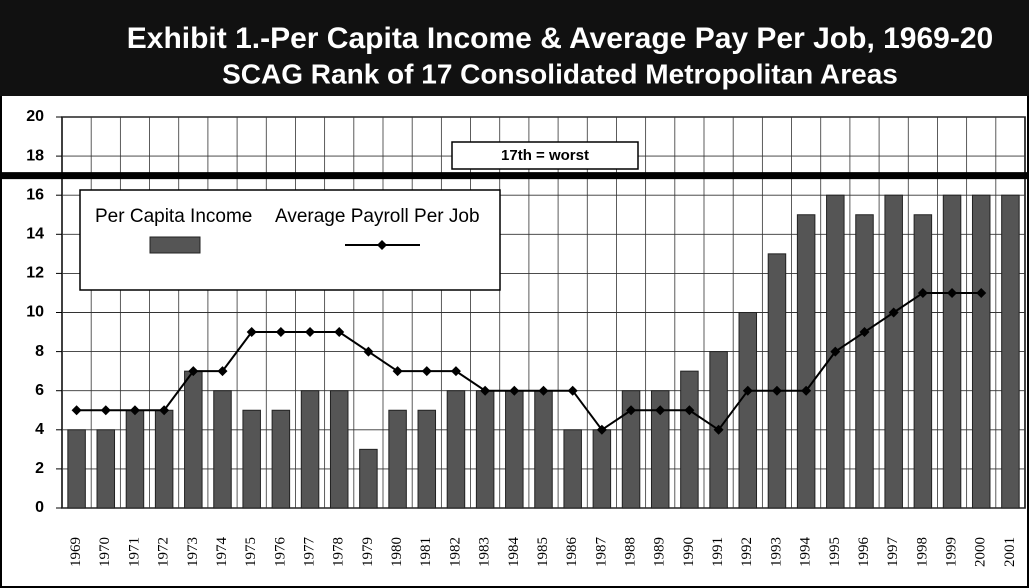  I want to click on x-tick-label: 1989, so click(660, 552).